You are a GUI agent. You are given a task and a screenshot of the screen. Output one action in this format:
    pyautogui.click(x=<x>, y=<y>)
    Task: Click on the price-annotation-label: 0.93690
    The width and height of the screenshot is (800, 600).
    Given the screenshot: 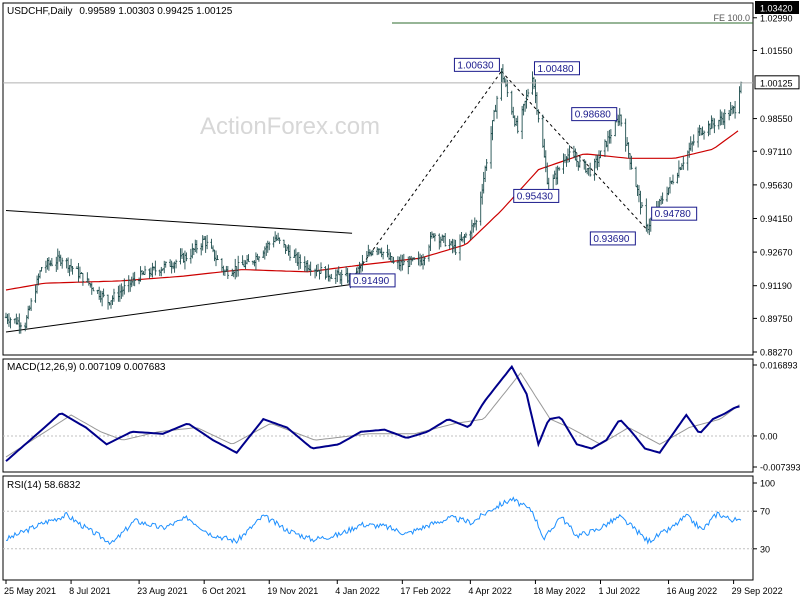 What is the action you would take?
    pyautogui.click(x=611, y=239)
    